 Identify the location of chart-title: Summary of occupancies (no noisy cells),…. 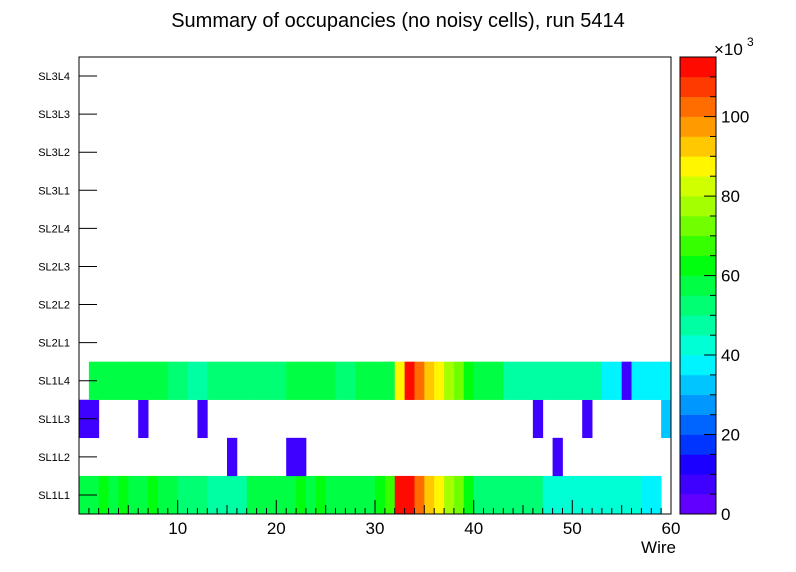
(398, 21).